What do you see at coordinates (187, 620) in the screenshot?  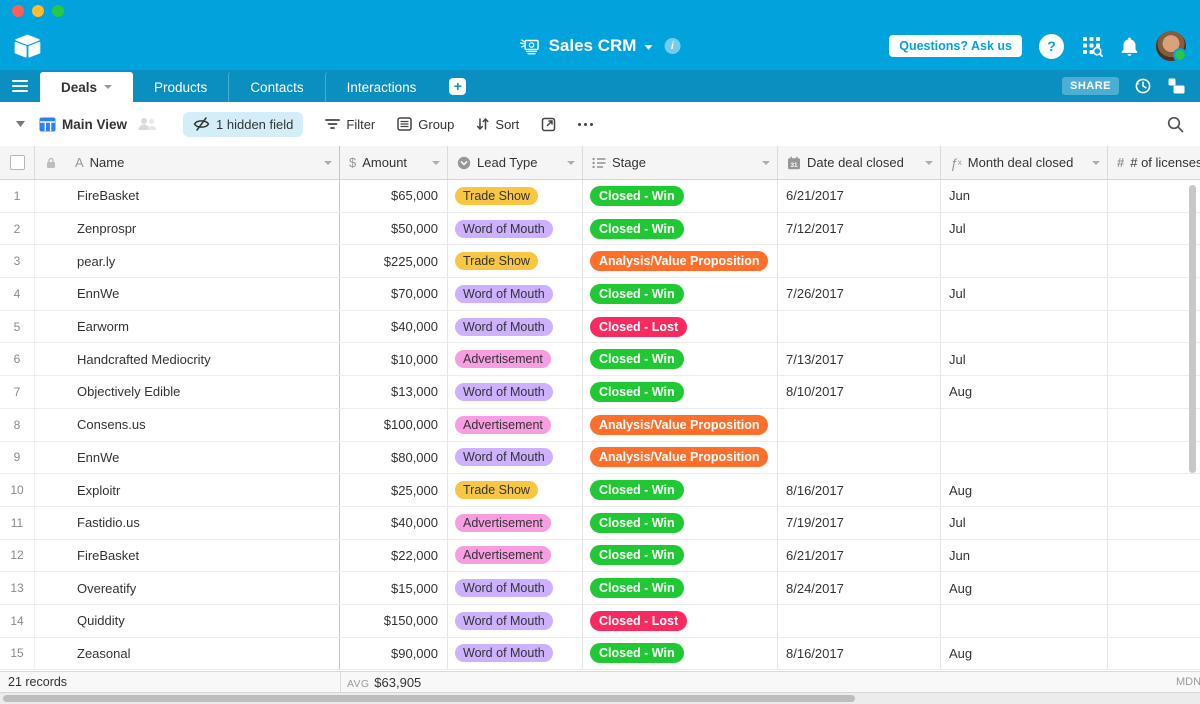 I see `name-cell: Quiddity` at bounding box center [187, 620].